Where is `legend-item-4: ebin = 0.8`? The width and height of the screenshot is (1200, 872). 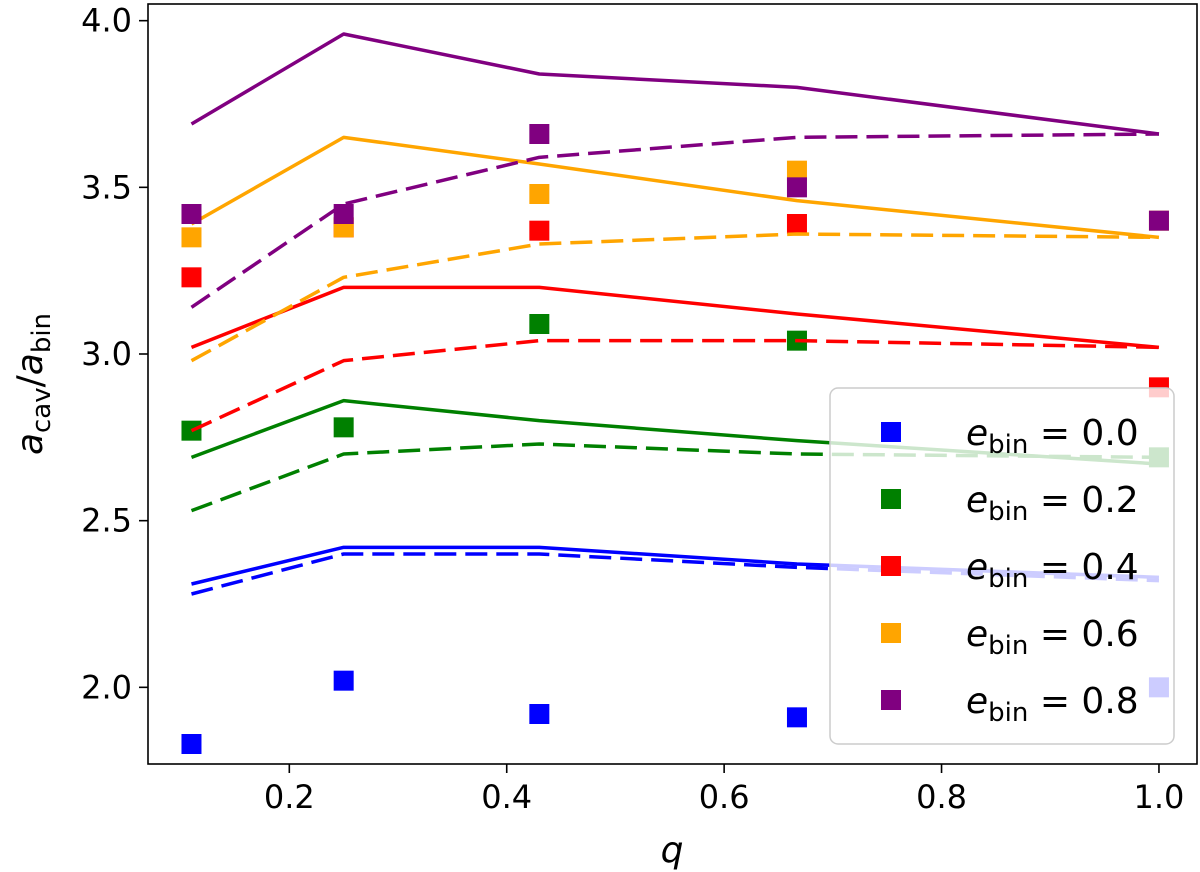
legend-item-4: ebin = 0.8 is located at coordinates (1010, 704).